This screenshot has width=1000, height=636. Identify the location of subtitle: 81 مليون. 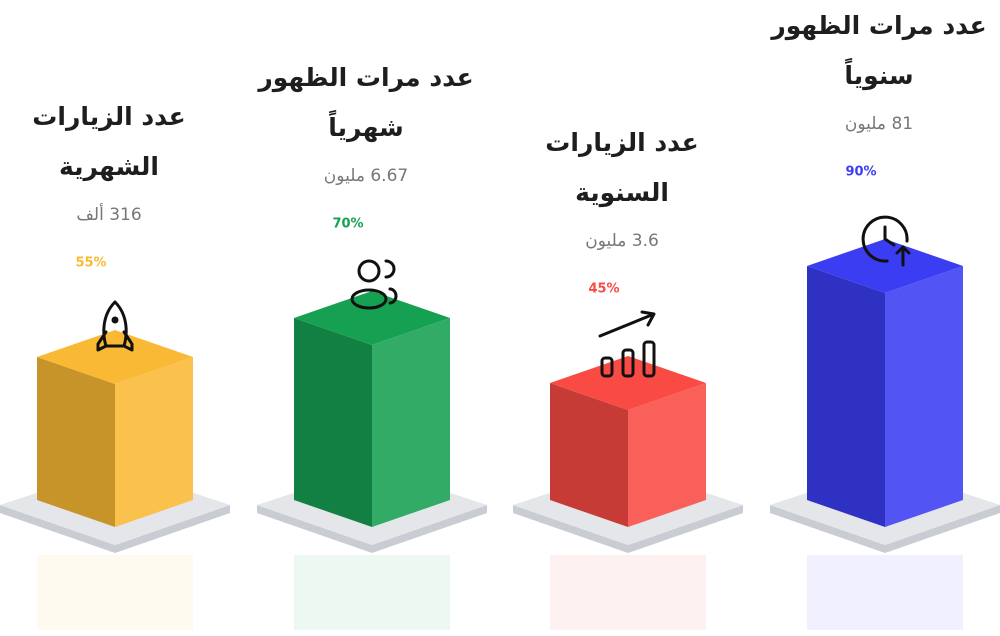
(879, 124).